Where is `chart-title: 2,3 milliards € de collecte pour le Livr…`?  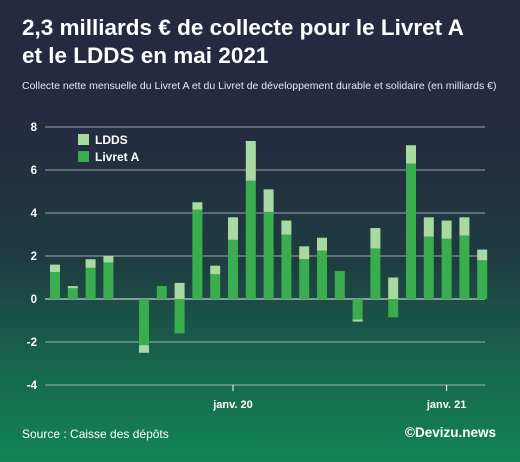
chart-title: 2,3 milliards € de collecte pour le Livr… is located at coordinates (262, 42).